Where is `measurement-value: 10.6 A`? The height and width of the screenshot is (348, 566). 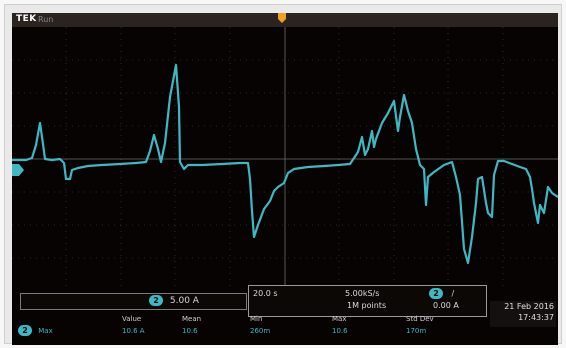
measurement-value: 10.6 A is located at coordinates (133, 331).